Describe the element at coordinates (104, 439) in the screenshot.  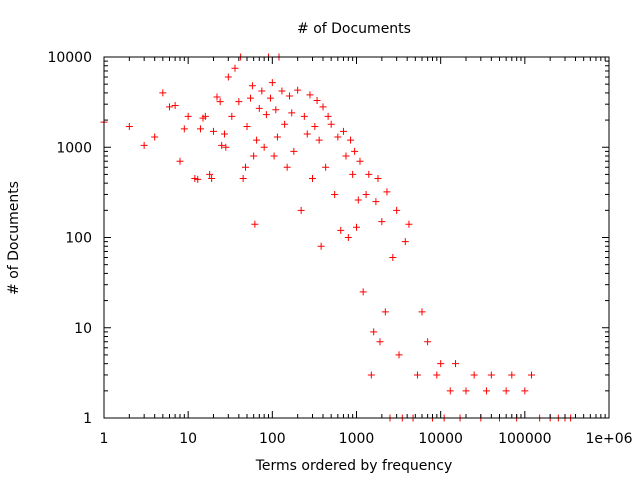
I see `x-tick-label: 1` at that location.